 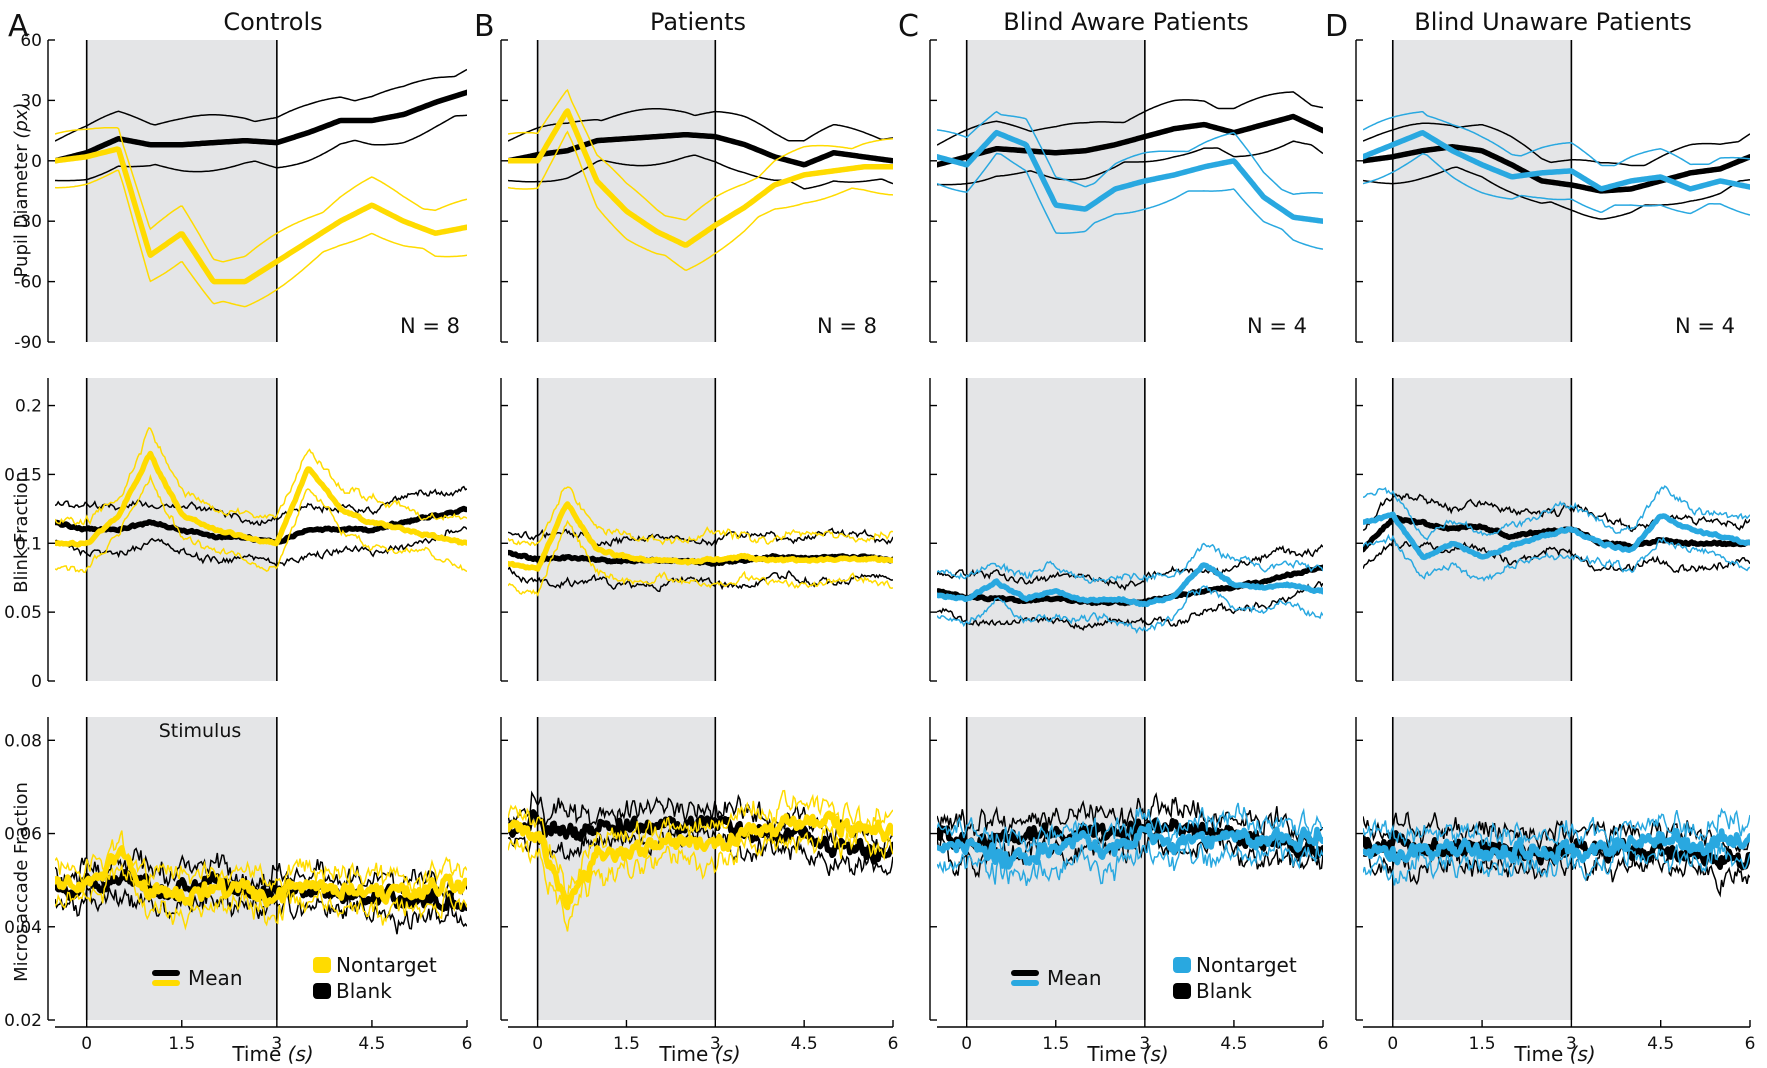 I want to click on series-nontarget-lower-b-blink, so click(x=700, y=558).